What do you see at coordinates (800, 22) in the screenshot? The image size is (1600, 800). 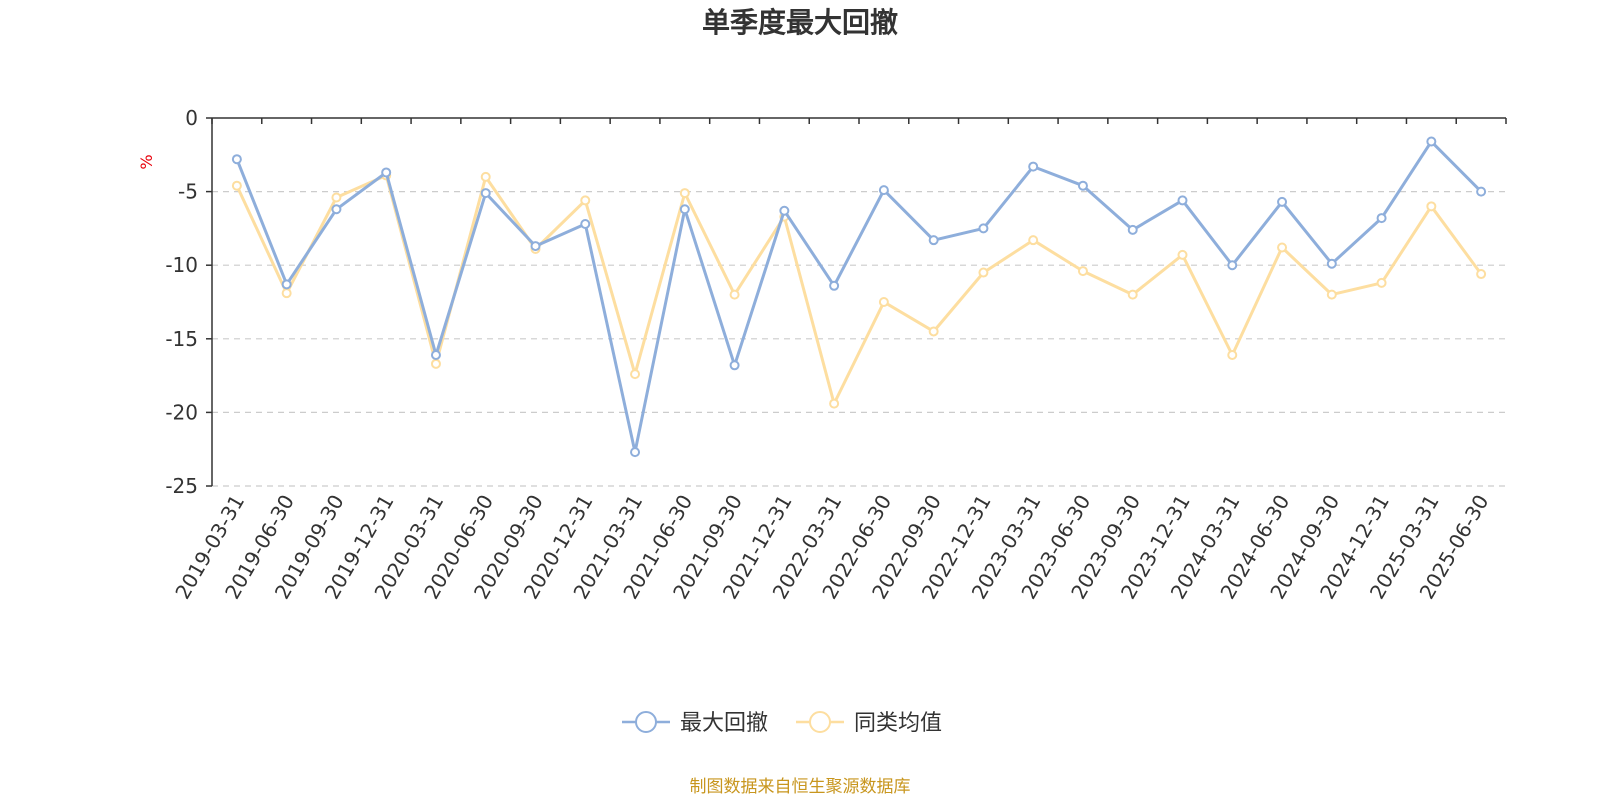 I see `chart-title: 单季度最大回撤` at bounding box center [800, 22].